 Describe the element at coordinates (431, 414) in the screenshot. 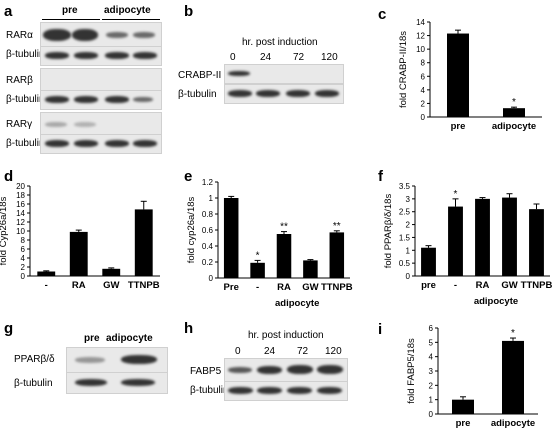

I see `chart-i-ytick-label: 0` at that location.